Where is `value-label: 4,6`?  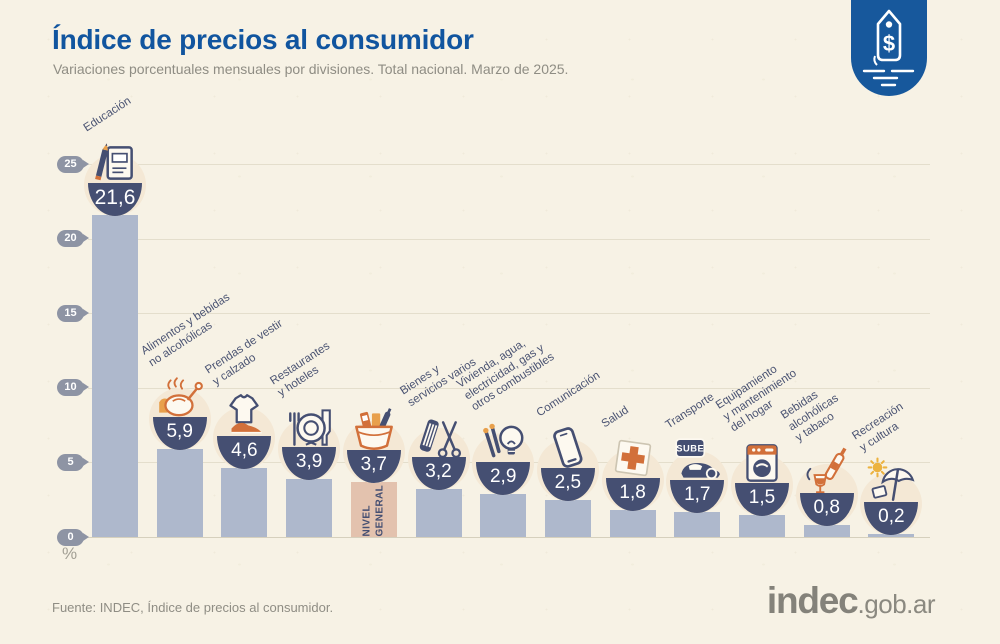
value-label: 4,6 is located at coordinates (244, 451).